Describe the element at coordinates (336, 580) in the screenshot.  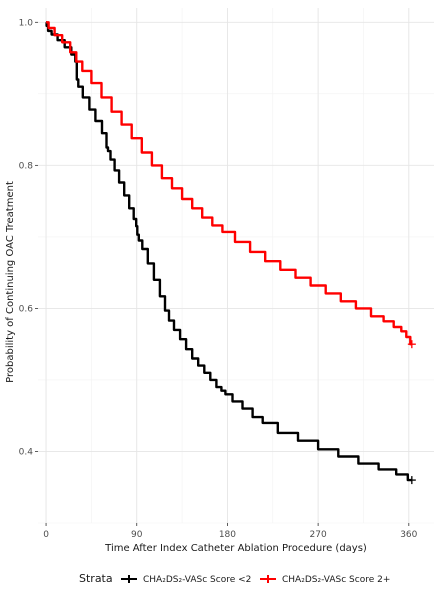
I see `legend-label-2: CHA₂DS₂-VASc Score 2+` at that location.